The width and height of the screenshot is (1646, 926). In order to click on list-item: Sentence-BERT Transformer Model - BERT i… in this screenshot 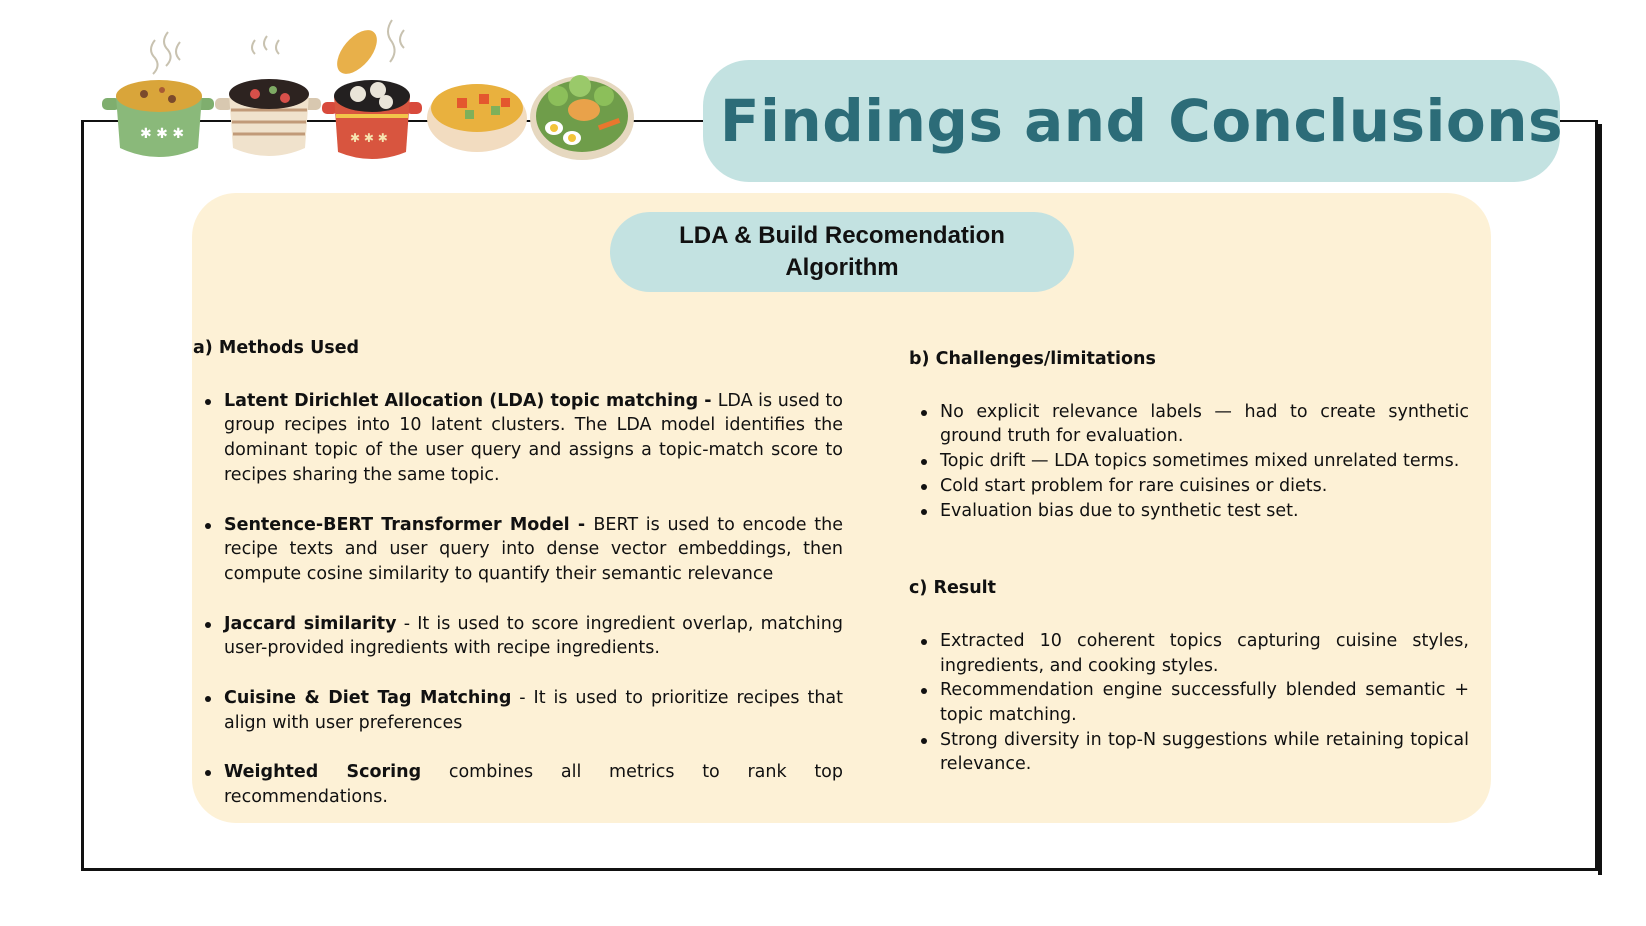, I will do `click(524, 550)`.